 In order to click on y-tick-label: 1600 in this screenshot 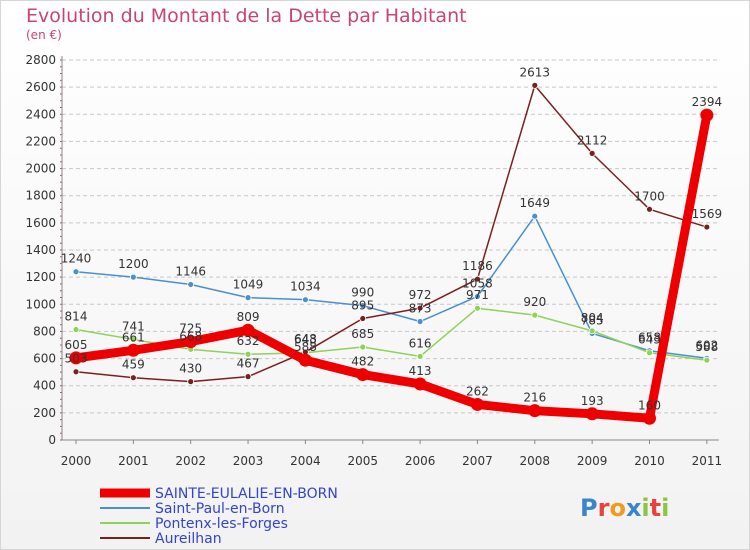, I will do `click(40, 223)`.